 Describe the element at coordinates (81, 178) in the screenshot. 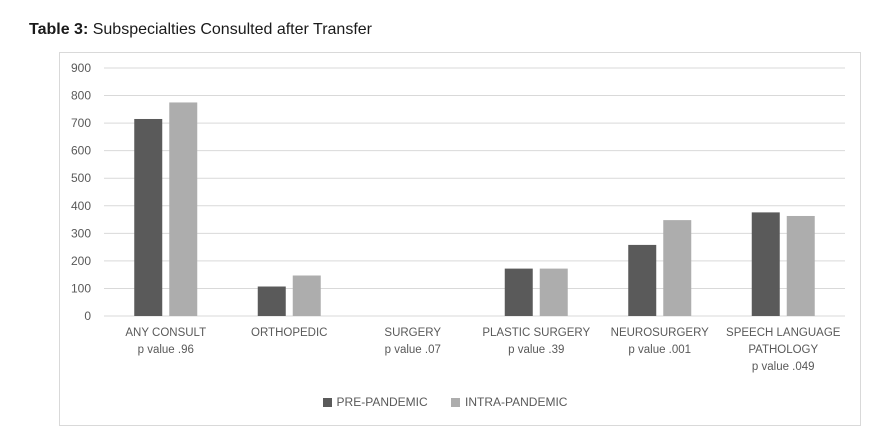

I see `y-tick-label: 500` at that location.